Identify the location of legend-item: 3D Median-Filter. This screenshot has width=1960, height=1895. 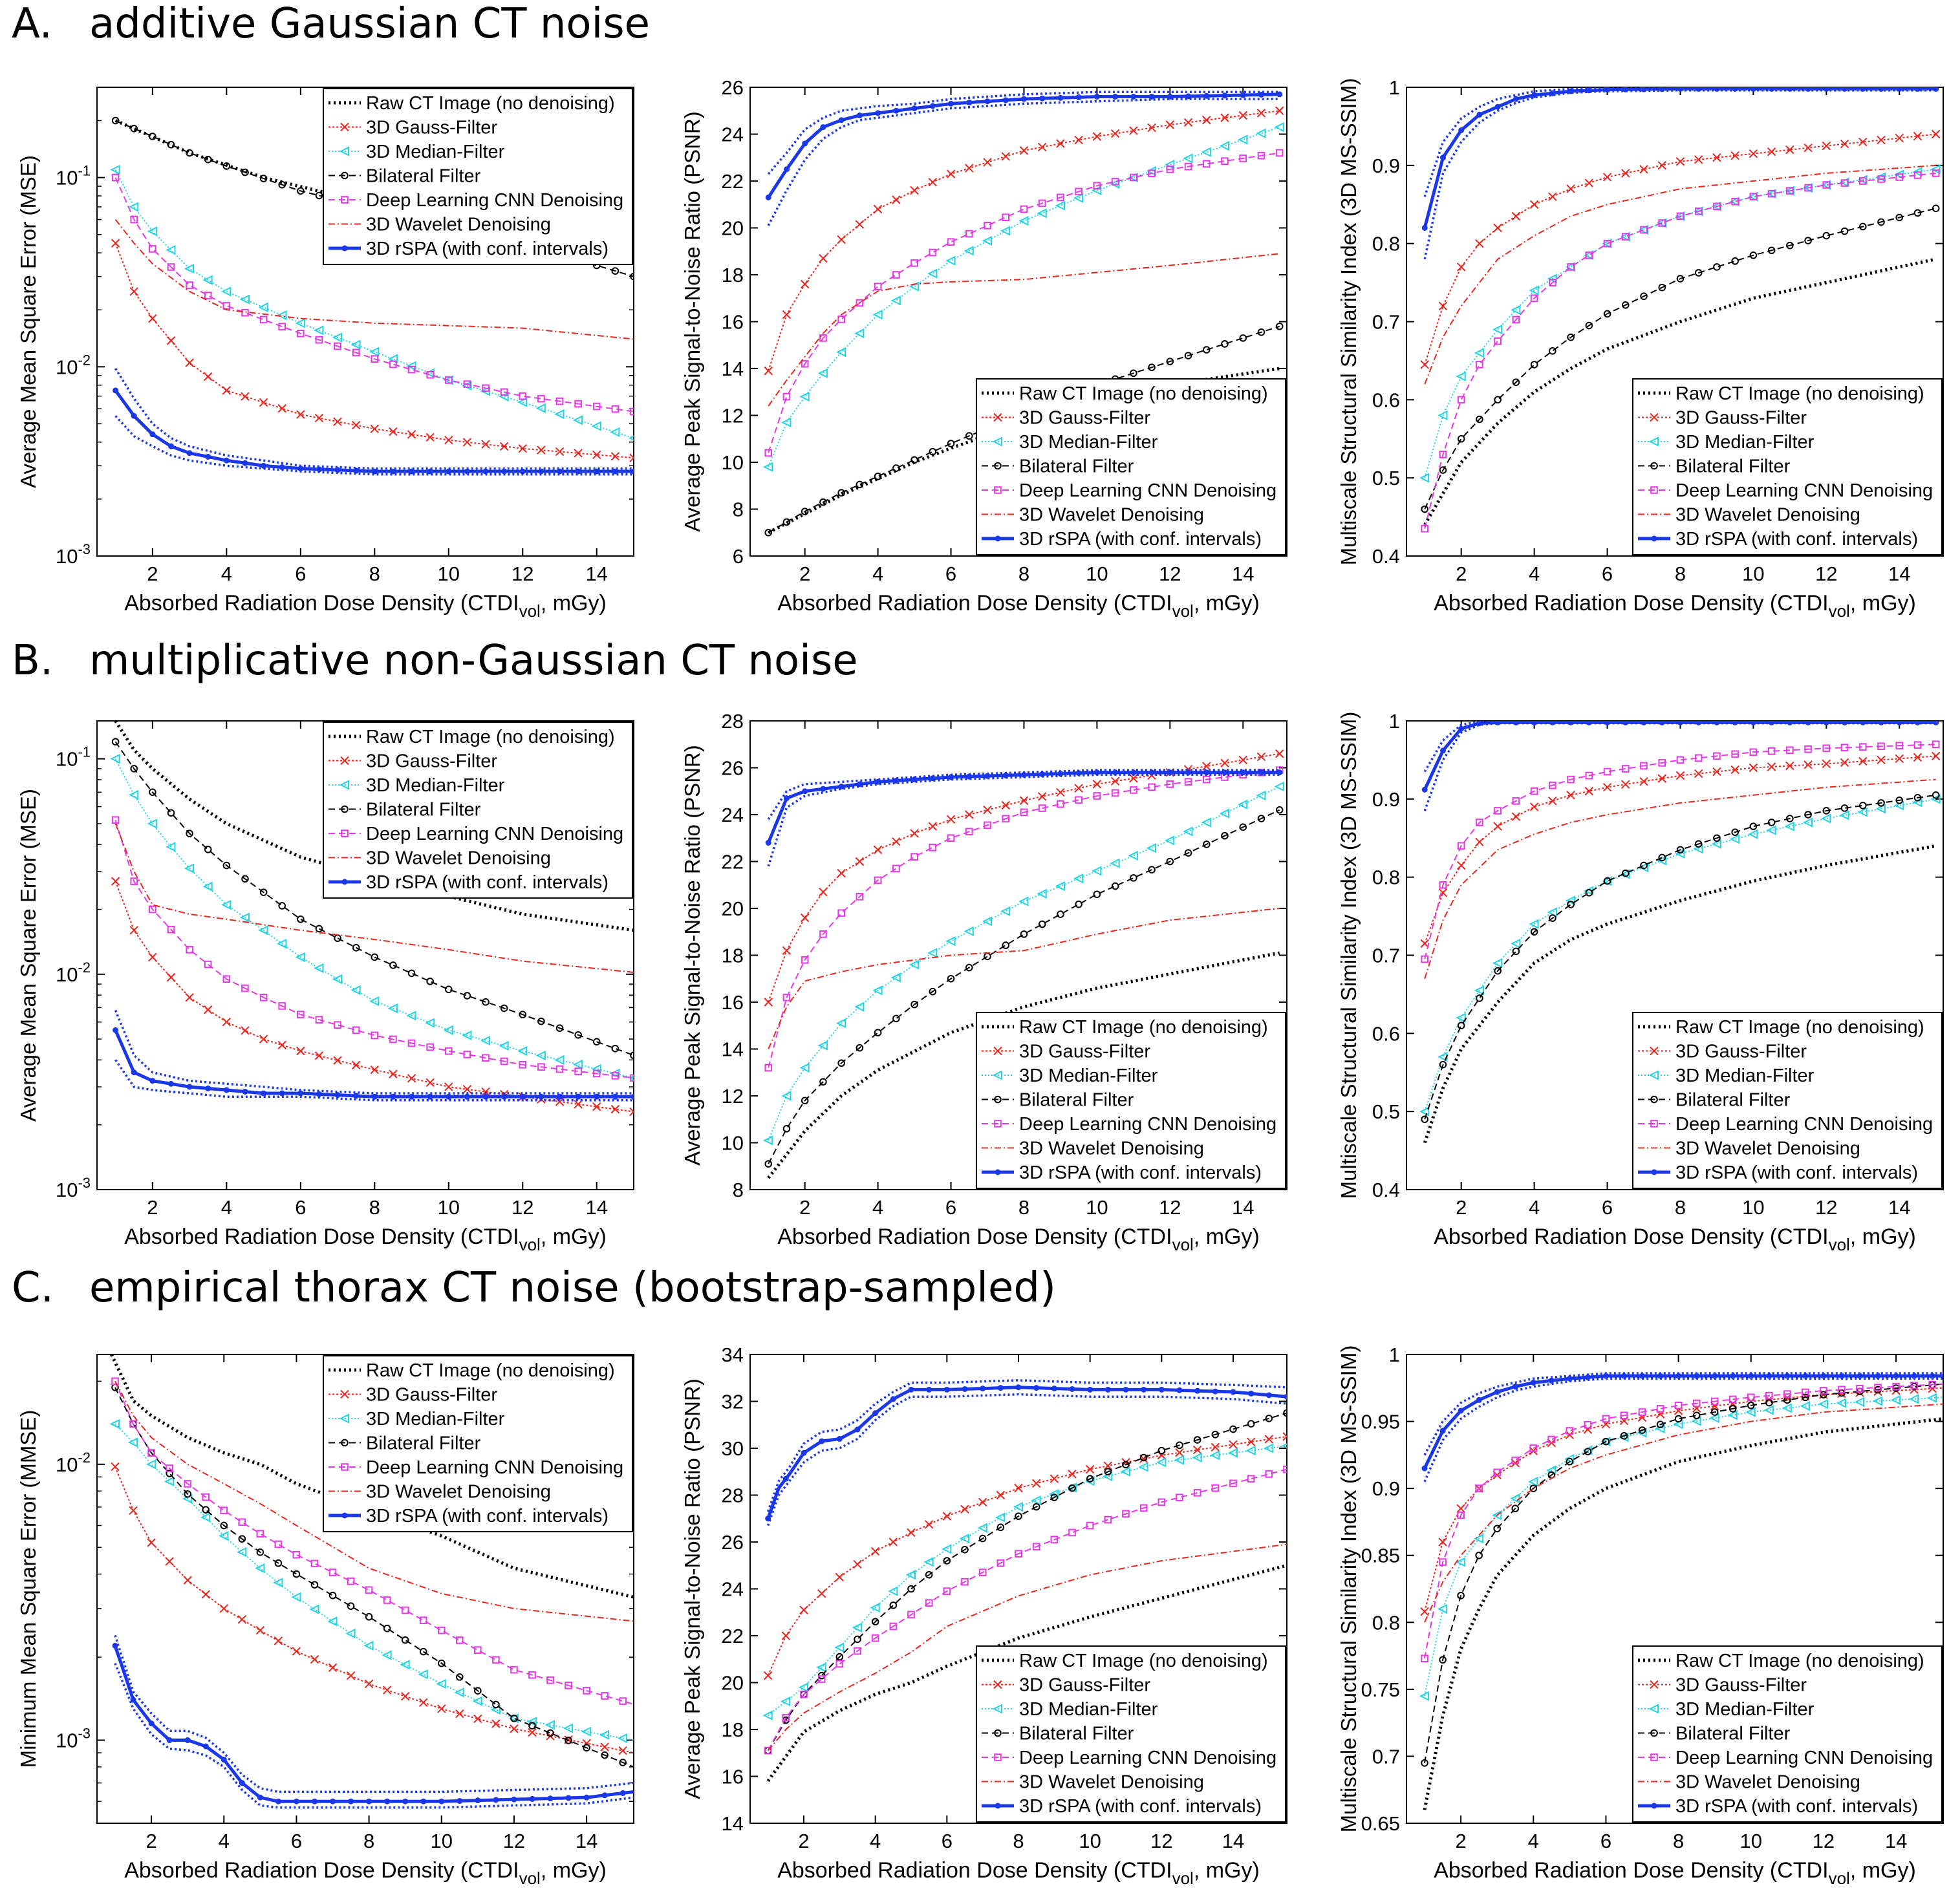
(416, 152).